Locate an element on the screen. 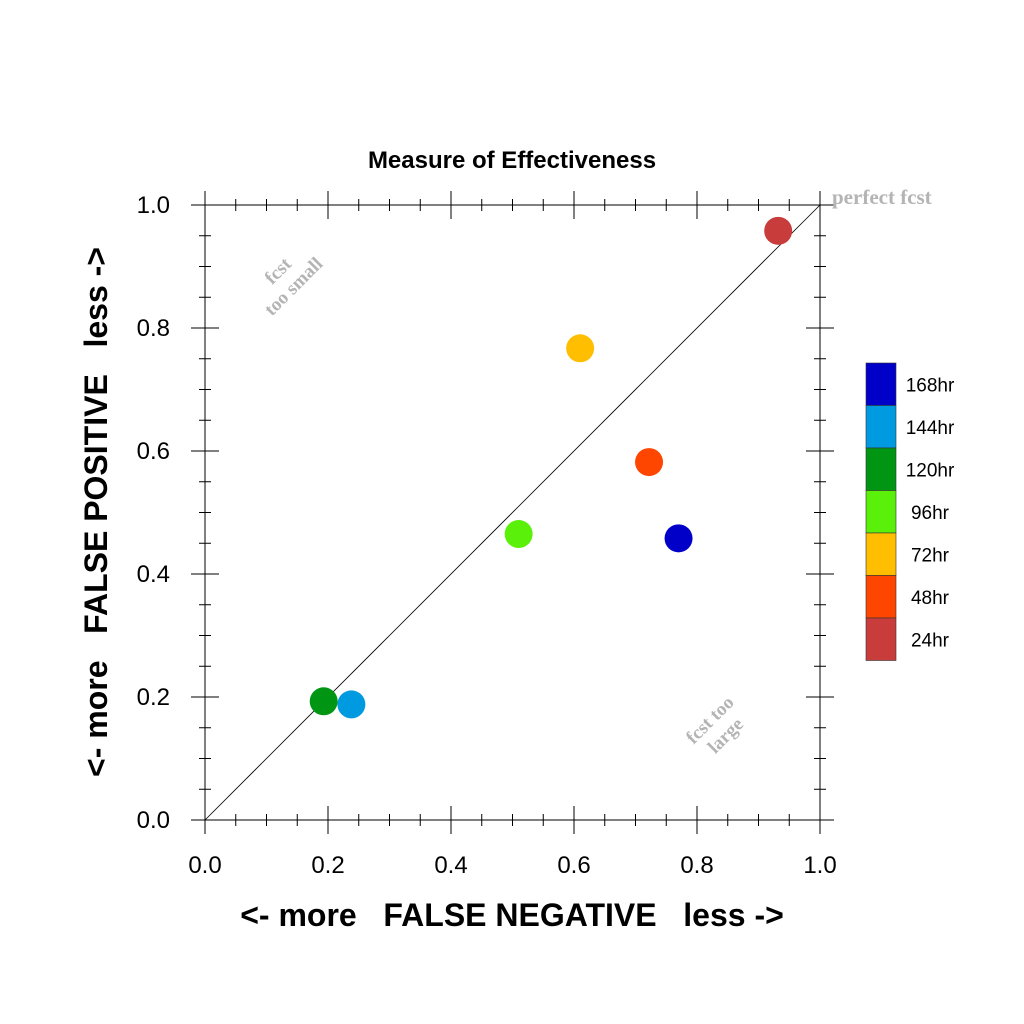 The height and width of the screenshot is (1024, 1024). data-point-72hr is located at coordinates (580, 348).